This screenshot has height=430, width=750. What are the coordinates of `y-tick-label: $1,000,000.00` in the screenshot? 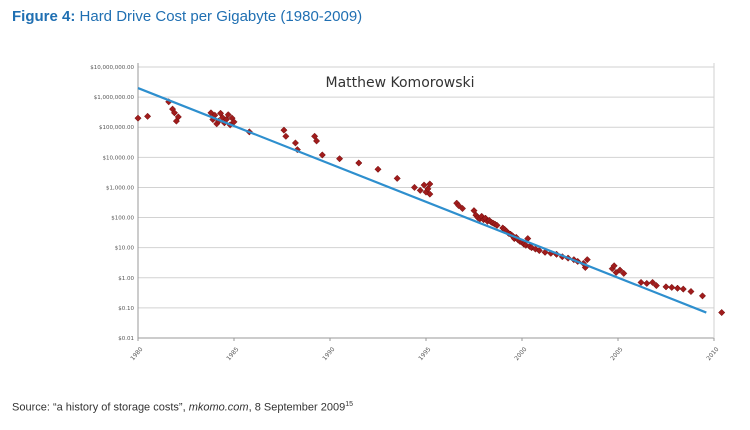 It's located at (114, 98).